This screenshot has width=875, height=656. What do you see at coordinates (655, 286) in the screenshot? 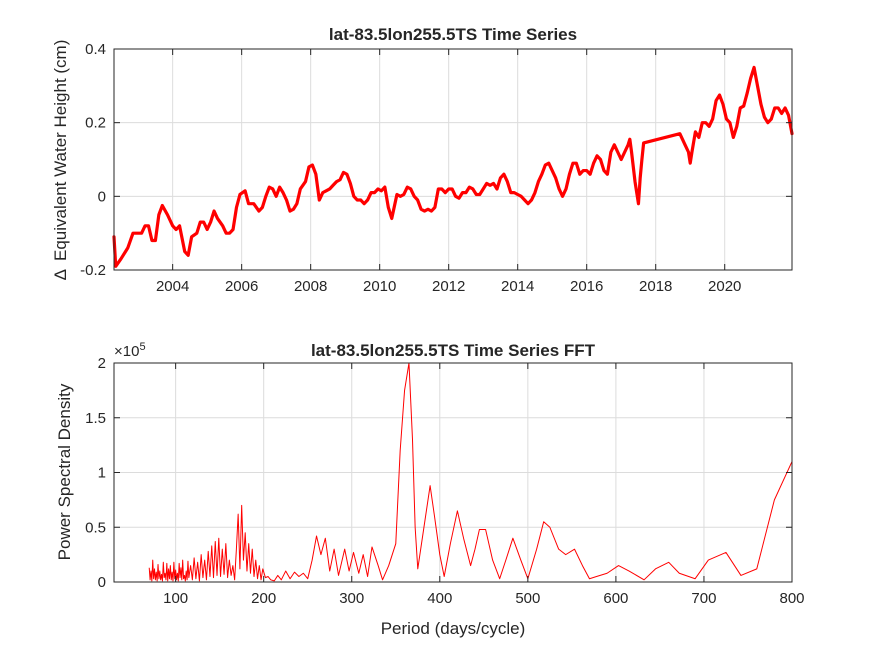
I see `time-series-x-tick-label: 2018` at bounding box center [655, 286].